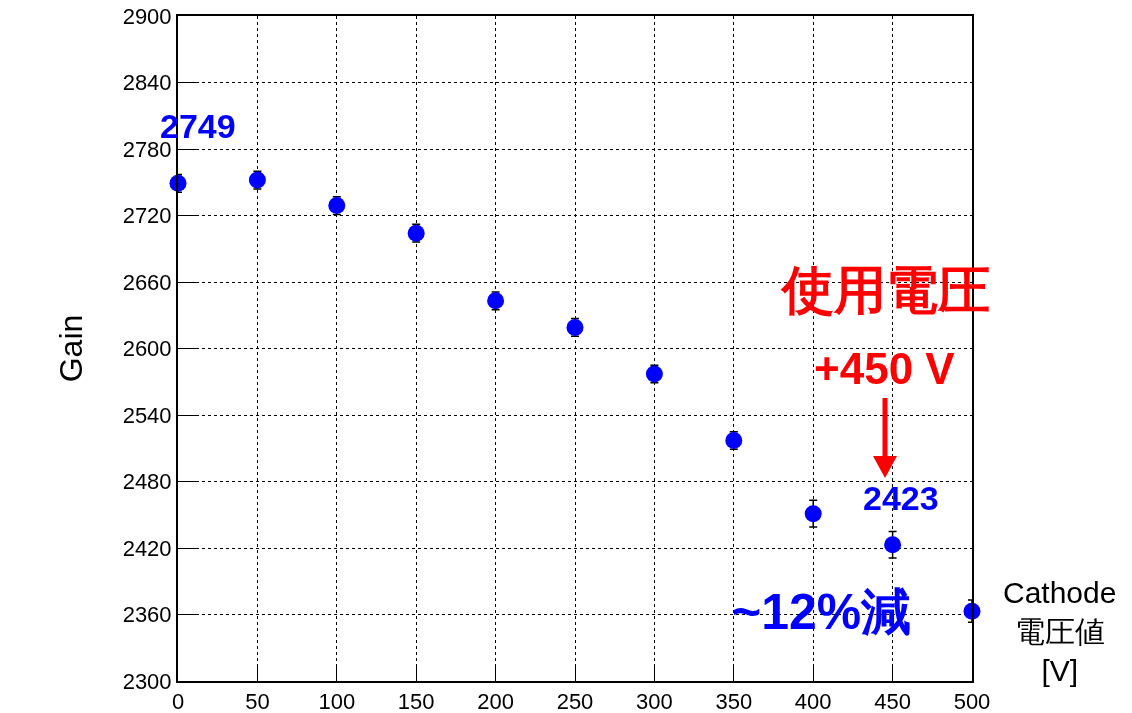 Image resolution: width=1132 pixels, height=713 pixels. Describe the element at coordinates (734, 701) in the screenshot. I see `x-tick-label: 350` at that location.